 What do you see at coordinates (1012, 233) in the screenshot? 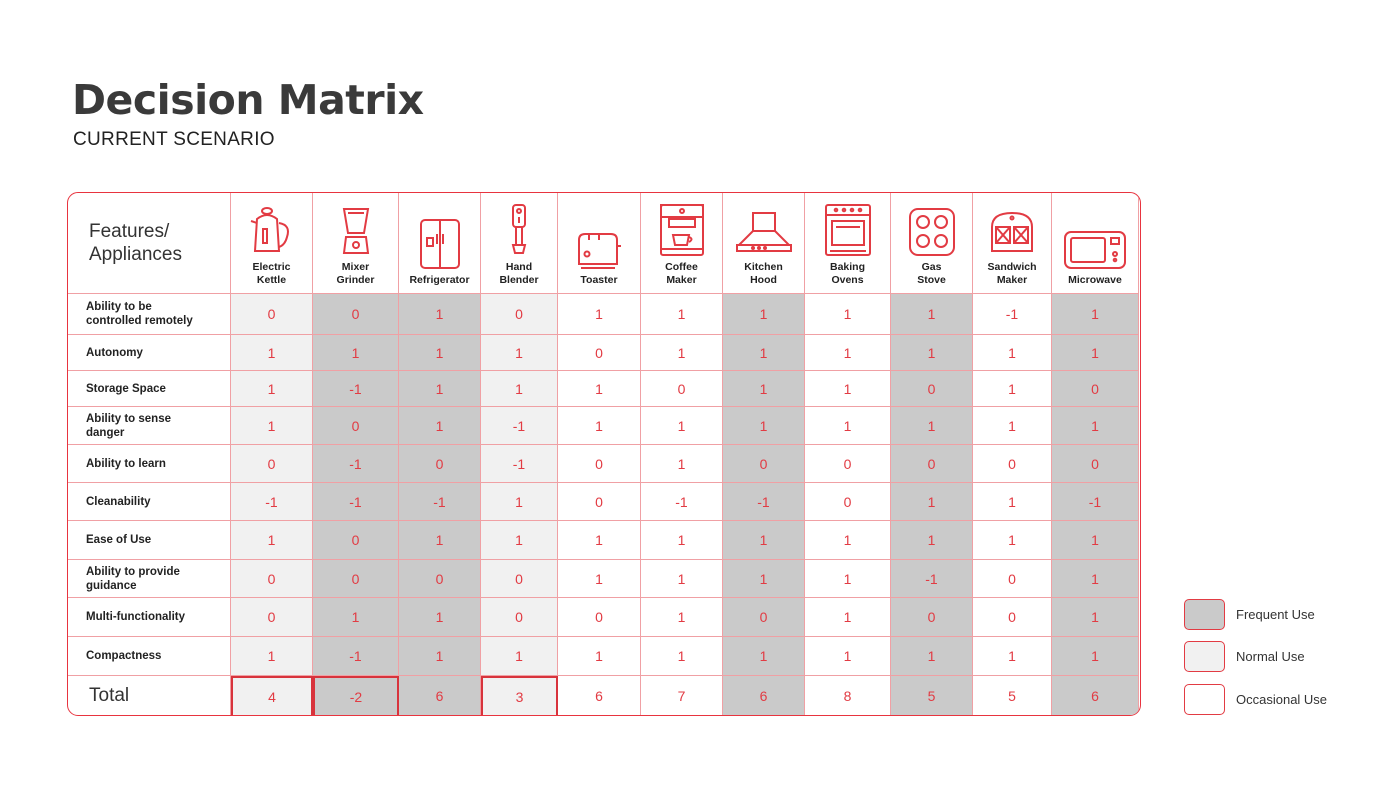
I see `sandwich-maker-icon` at bounding box center [1012, 233].